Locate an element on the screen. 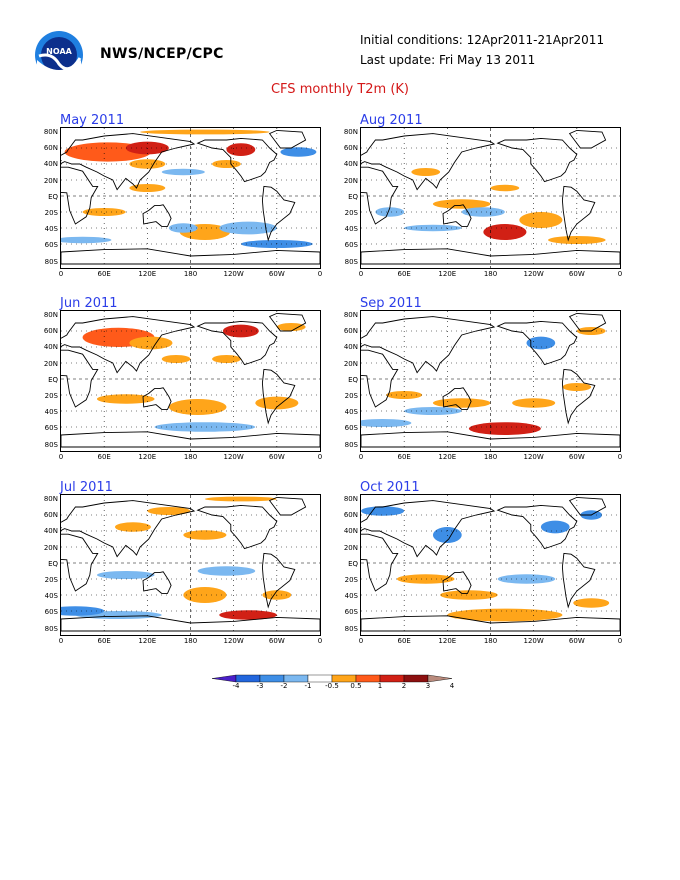  colorbar: -4 -3 -2 -1 -0.5 0.5 1 2 3 4 is located at coordinates (340, 680).